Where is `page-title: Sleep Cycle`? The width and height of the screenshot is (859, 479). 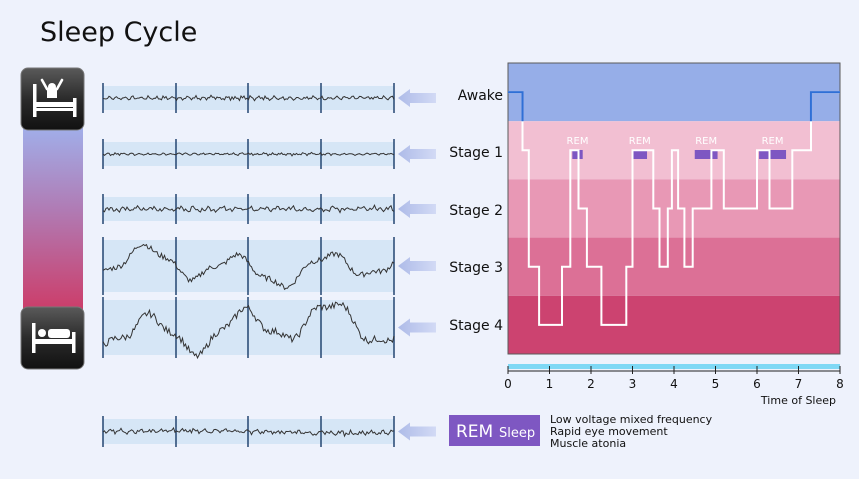 page-title: Sleep Cycle is located at coordinates (118, 32).